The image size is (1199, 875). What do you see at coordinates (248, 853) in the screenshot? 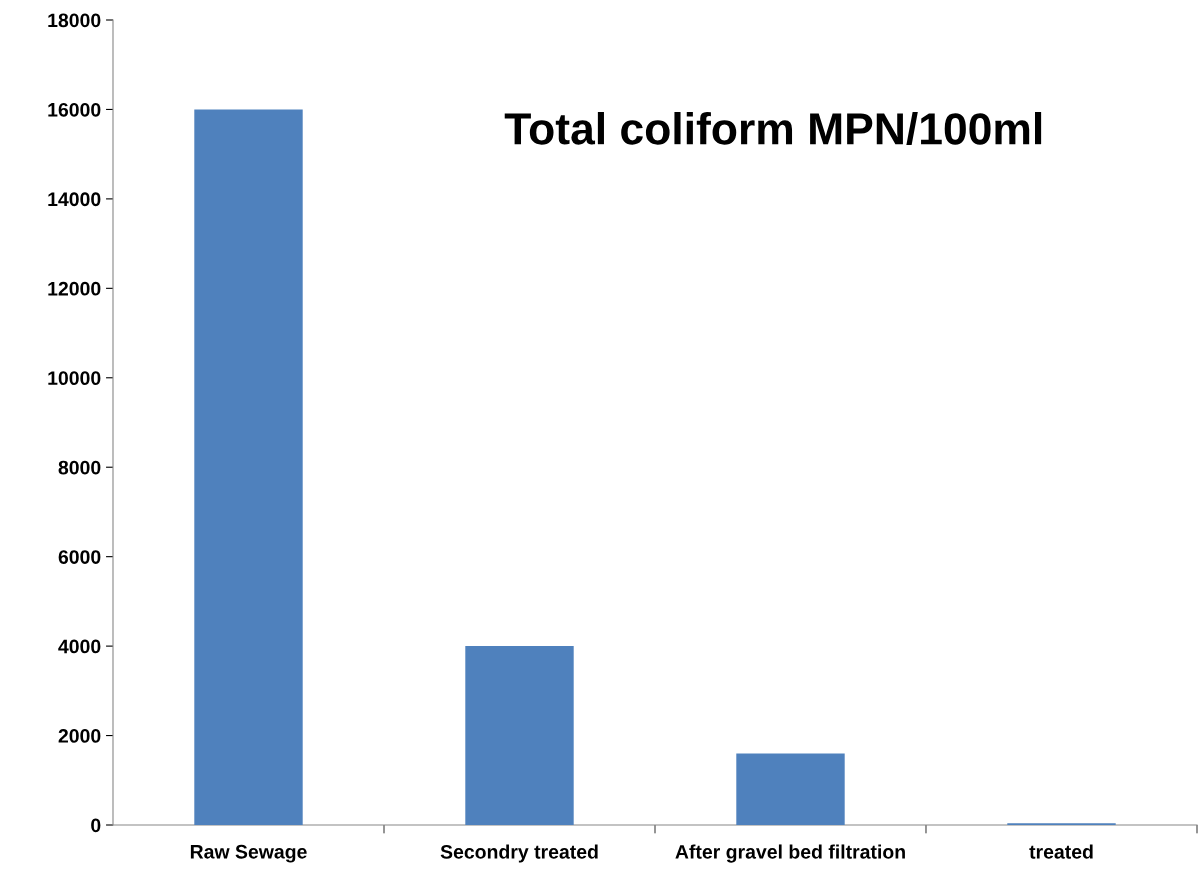
I see `x-tick-label: Raw Sewage` at bounding box center [248, 853].